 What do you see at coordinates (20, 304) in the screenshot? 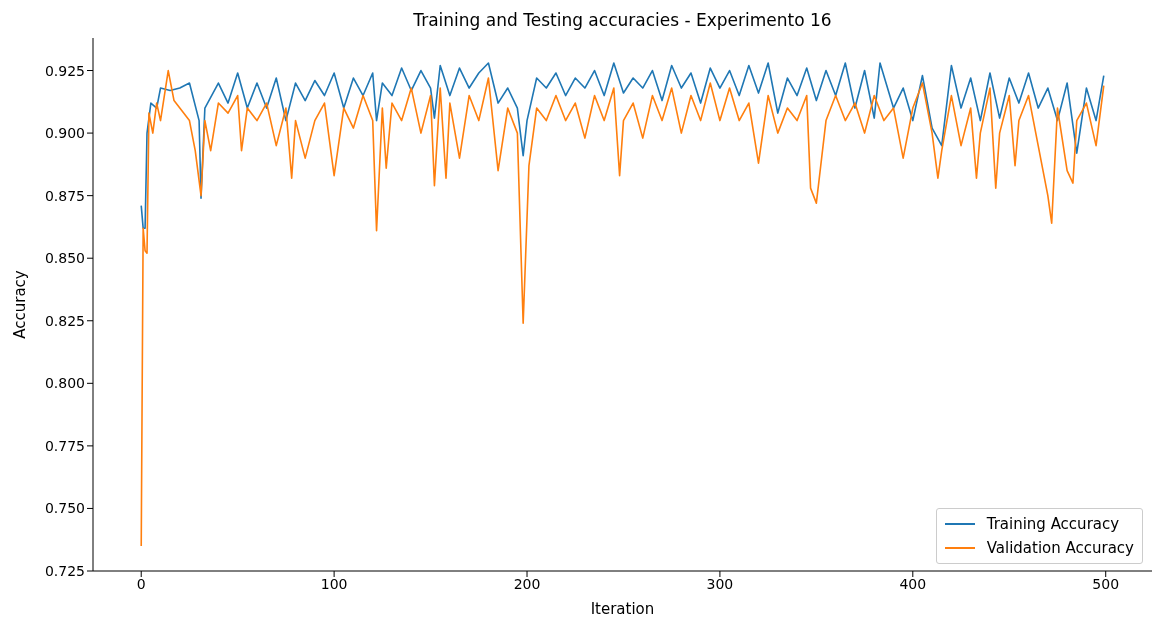
I see `y-axis-title: Accuracy` at bounding box center [20, 304].